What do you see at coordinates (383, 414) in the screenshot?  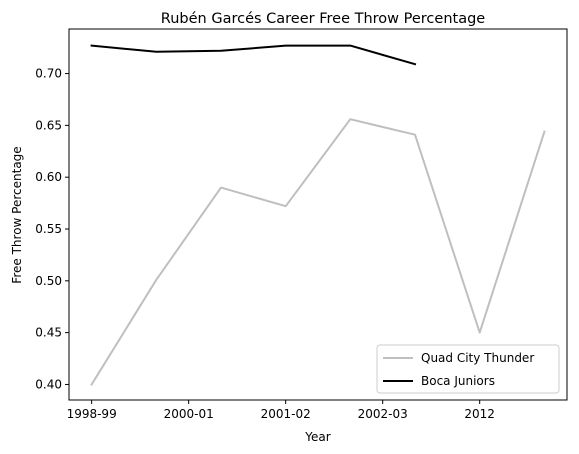 I see `x-tick-label: 2002-03` at bounding box center [383, 414].